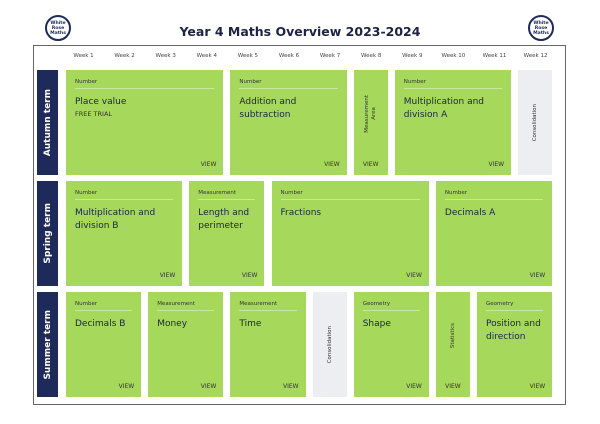  Describe the element at coordinates (104, 344) in the screenshot. I see `unit-block: Number Decimals B VIEW` at that location.